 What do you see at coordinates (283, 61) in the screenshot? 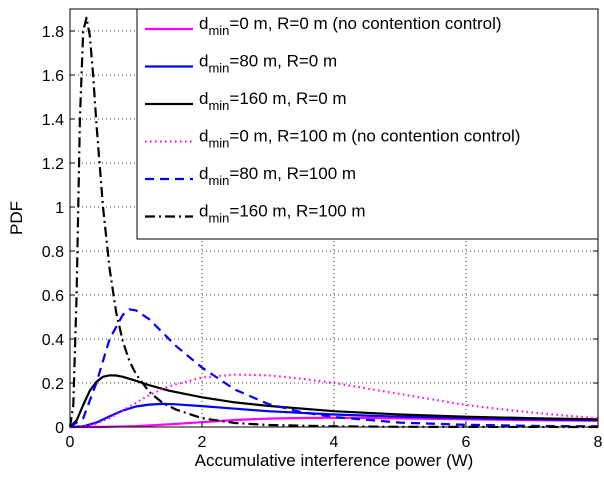
I see `legend-label-rest: =80 m, R=0 m` at bounding box center [283, 61].